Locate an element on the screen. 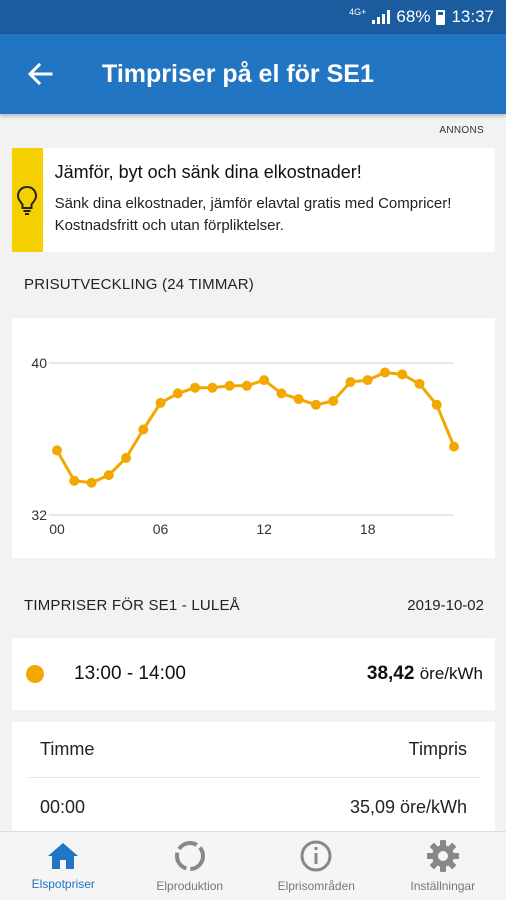  gear-icon is located at coordinates (442, 856).